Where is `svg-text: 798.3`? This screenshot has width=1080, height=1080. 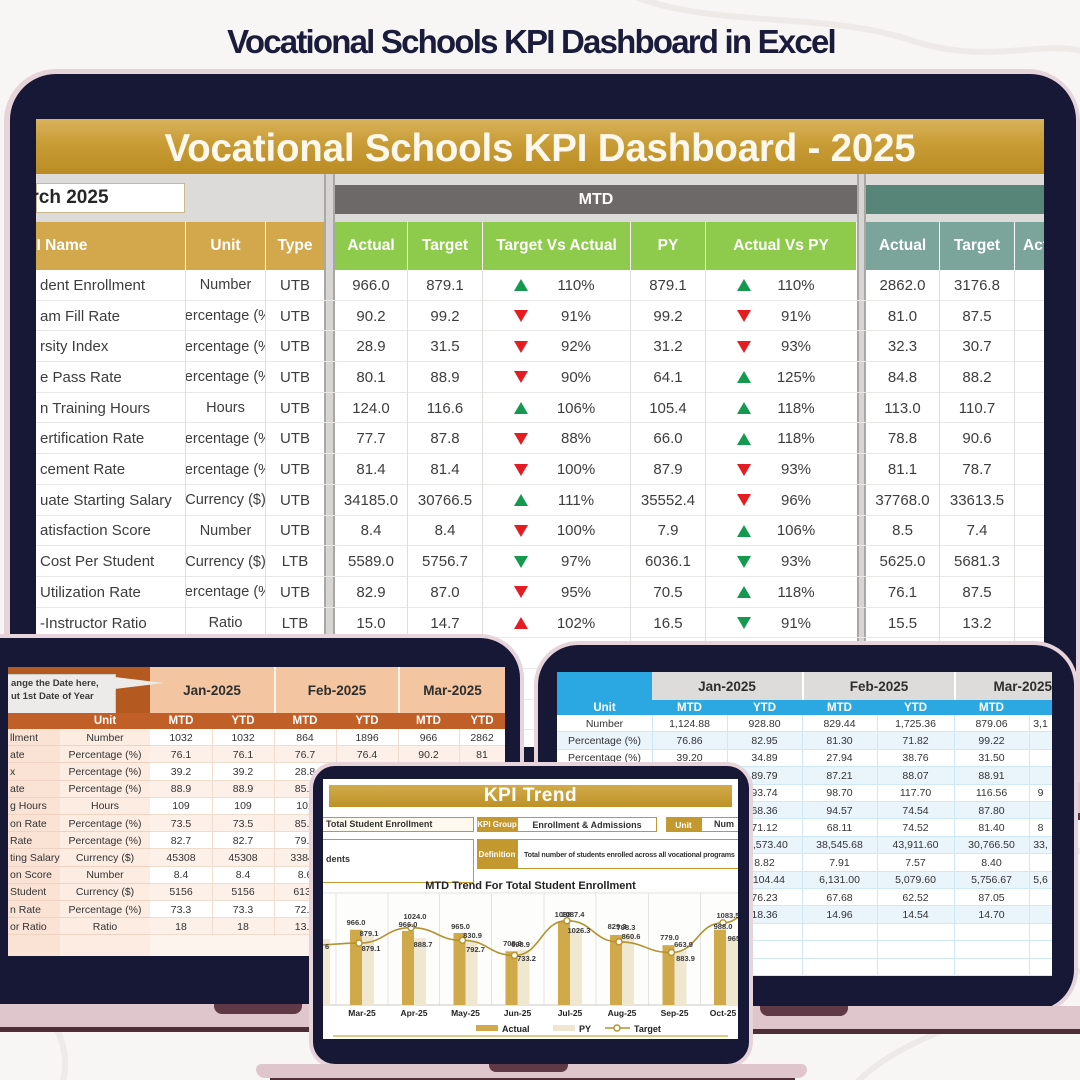 svg-text: 798.3 is located at coordinates (626, 927).